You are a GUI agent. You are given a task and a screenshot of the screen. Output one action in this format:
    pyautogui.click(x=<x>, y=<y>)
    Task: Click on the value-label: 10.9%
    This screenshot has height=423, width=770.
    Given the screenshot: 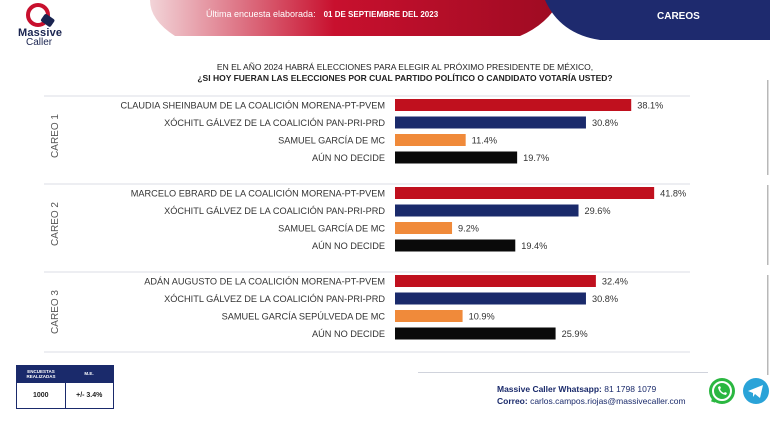 What is the action you would take?
    pyautogui.click(x=482, y=317)
    